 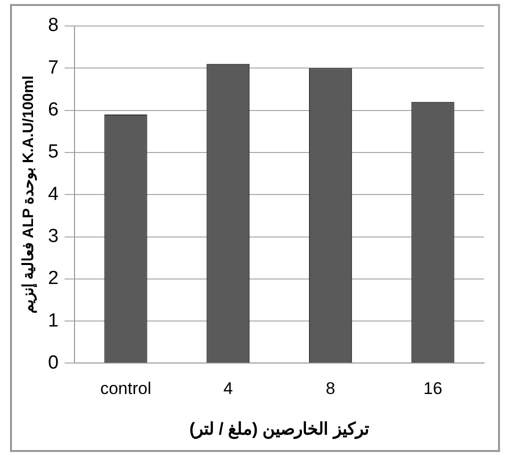 What do you see at coordinates (126, 388) in the screenshot?
I see `x-tick-label: control` at bounding box center [126, 388].